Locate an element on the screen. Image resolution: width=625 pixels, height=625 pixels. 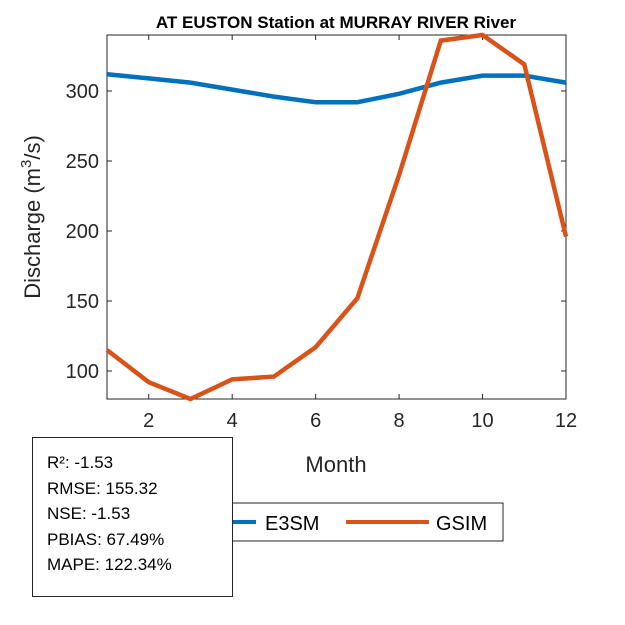
y-tick-label: 250 is located at coordinates (82, 162).